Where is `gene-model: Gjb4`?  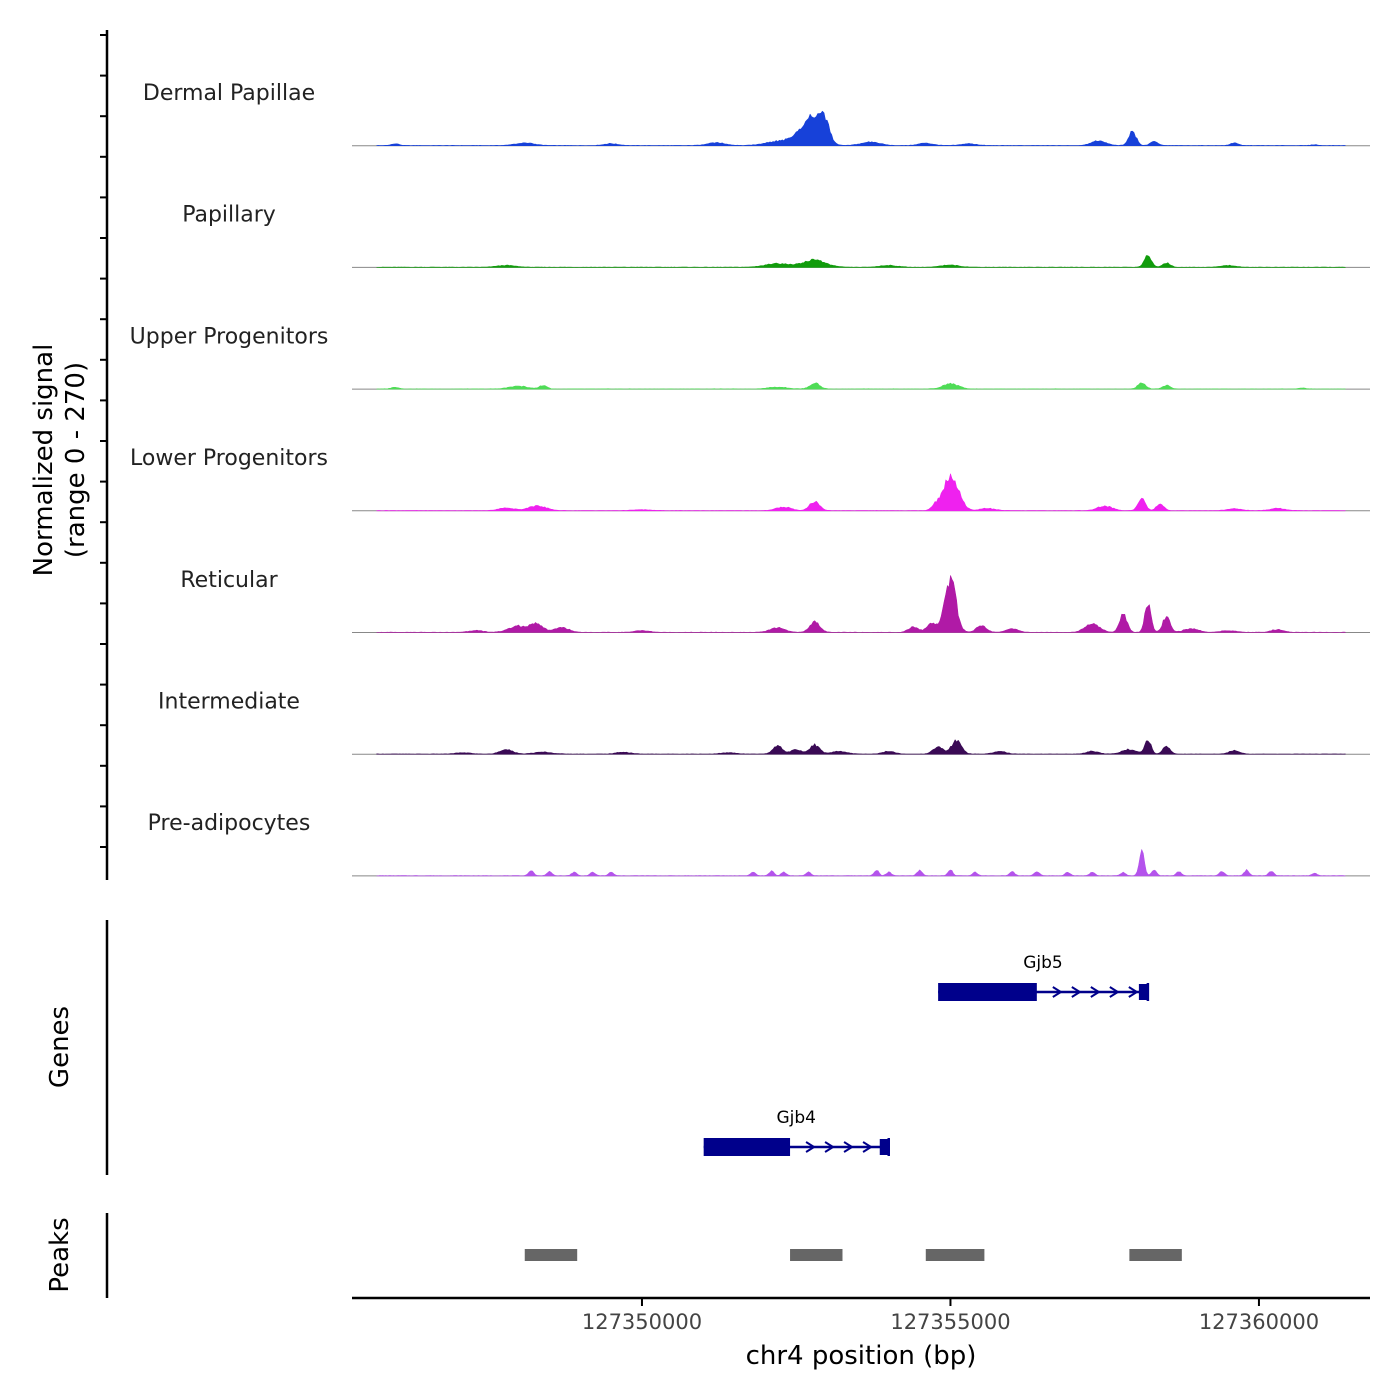
gene-model: Gjb4 is located at coordinates (797, 1132).